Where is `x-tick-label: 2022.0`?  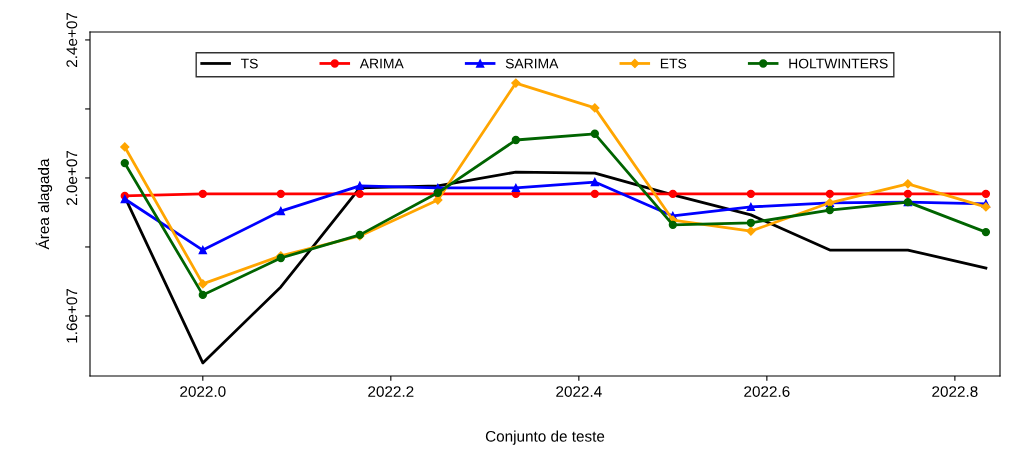
x-tick-label: 2022.0 is located at coordinates (203, 391).